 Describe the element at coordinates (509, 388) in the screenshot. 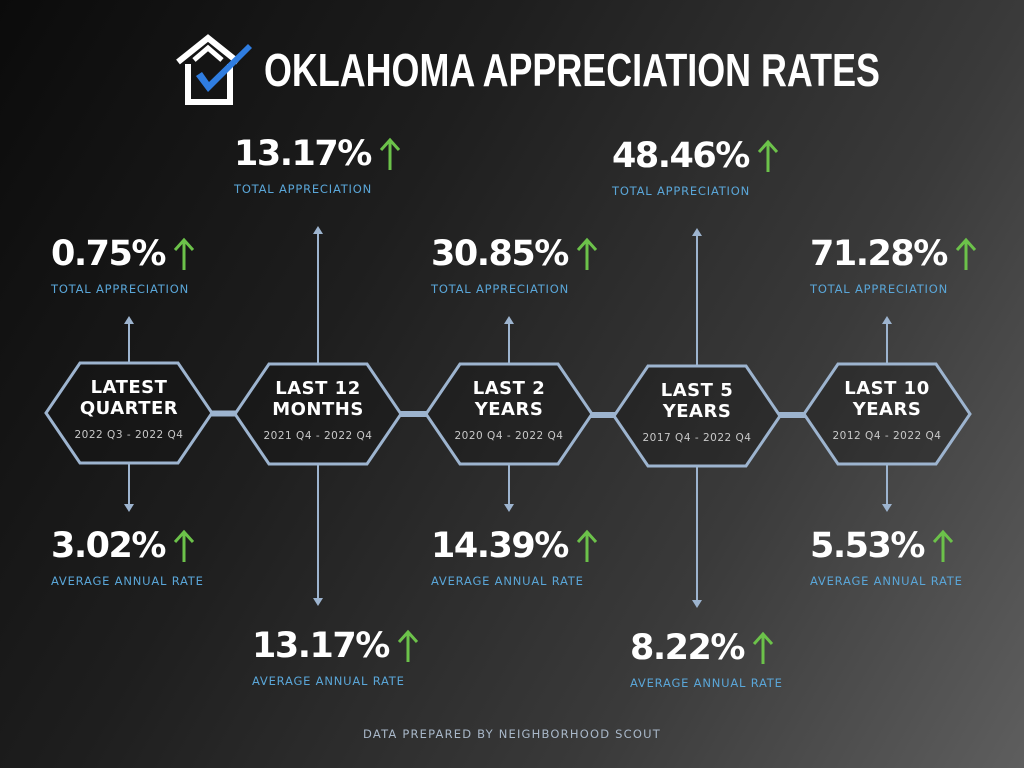

I see `period-title-line1: LAST 2` at that location.